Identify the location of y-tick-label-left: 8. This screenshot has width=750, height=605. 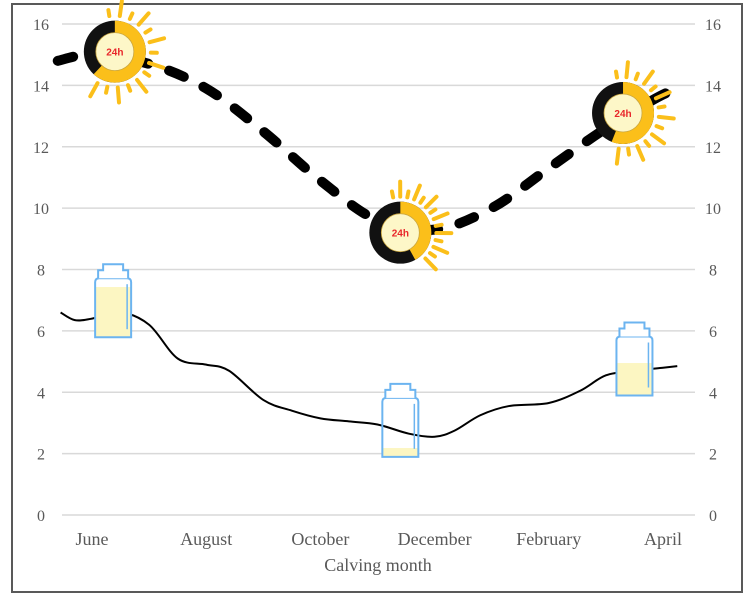
(41, 271).